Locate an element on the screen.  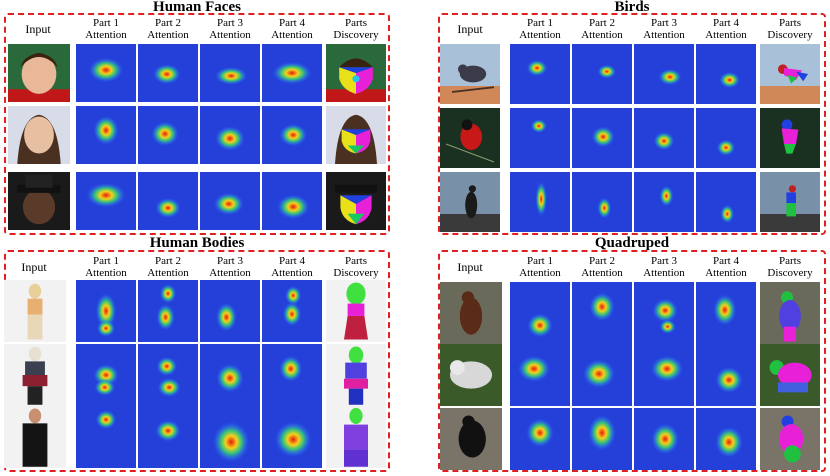
column-label-bodies-4: Part 4 Attention is located at coordinates (292, 267).